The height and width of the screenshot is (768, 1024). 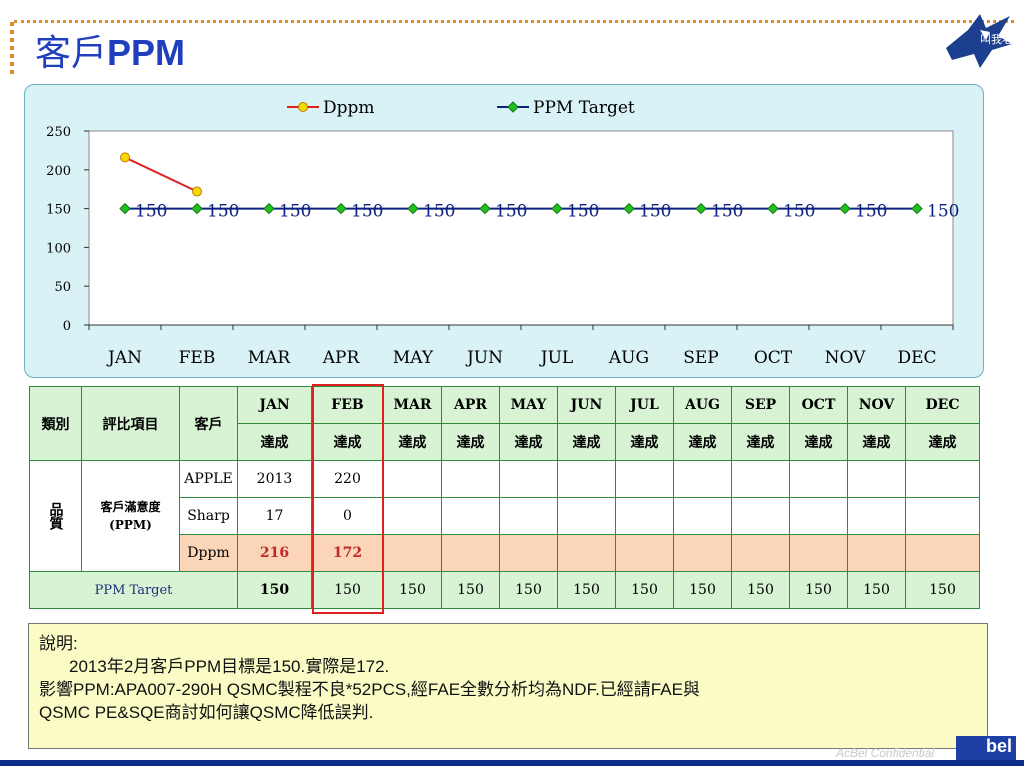 I want to click on x-tick-label: JUL, so click(x=556, y=358).